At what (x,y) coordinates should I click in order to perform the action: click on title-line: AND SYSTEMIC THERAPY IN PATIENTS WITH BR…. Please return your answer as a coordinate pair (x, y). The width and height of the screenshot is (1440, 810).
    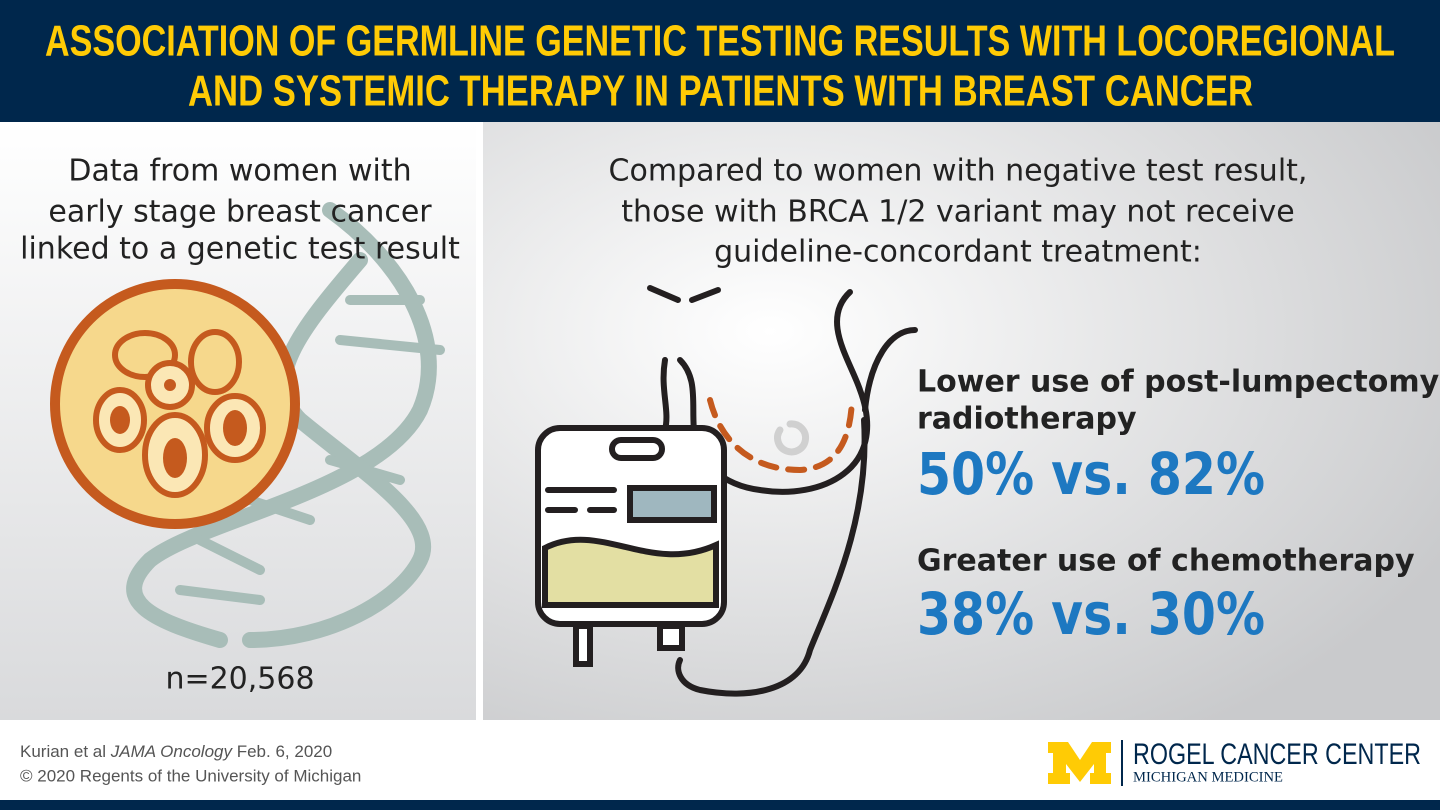
    Looking at the image, I should click on (720, 91).